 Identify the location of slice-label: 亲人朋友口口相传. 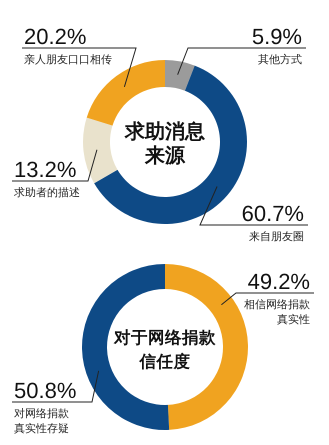
(68, 59).